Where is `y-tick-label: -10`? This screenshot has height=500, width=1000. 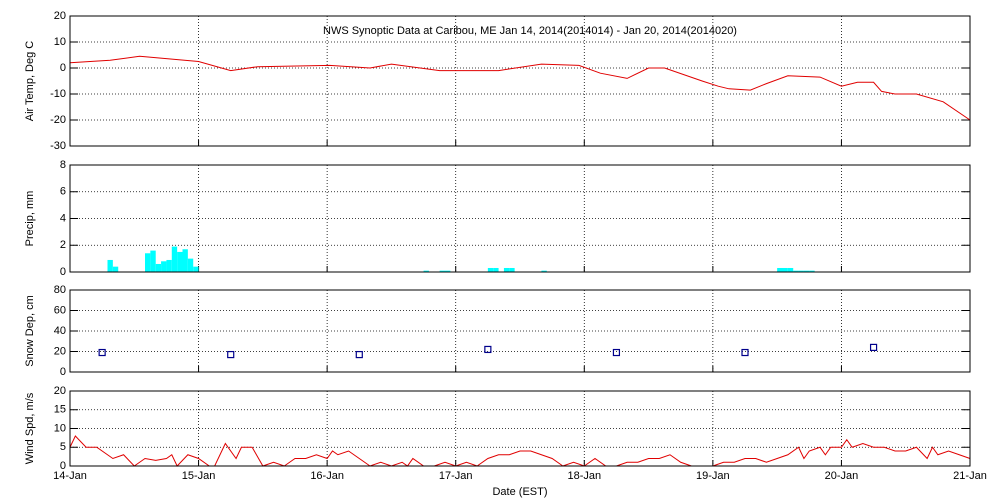
y-tick-label: -10 is located at coordinates (58, 94).